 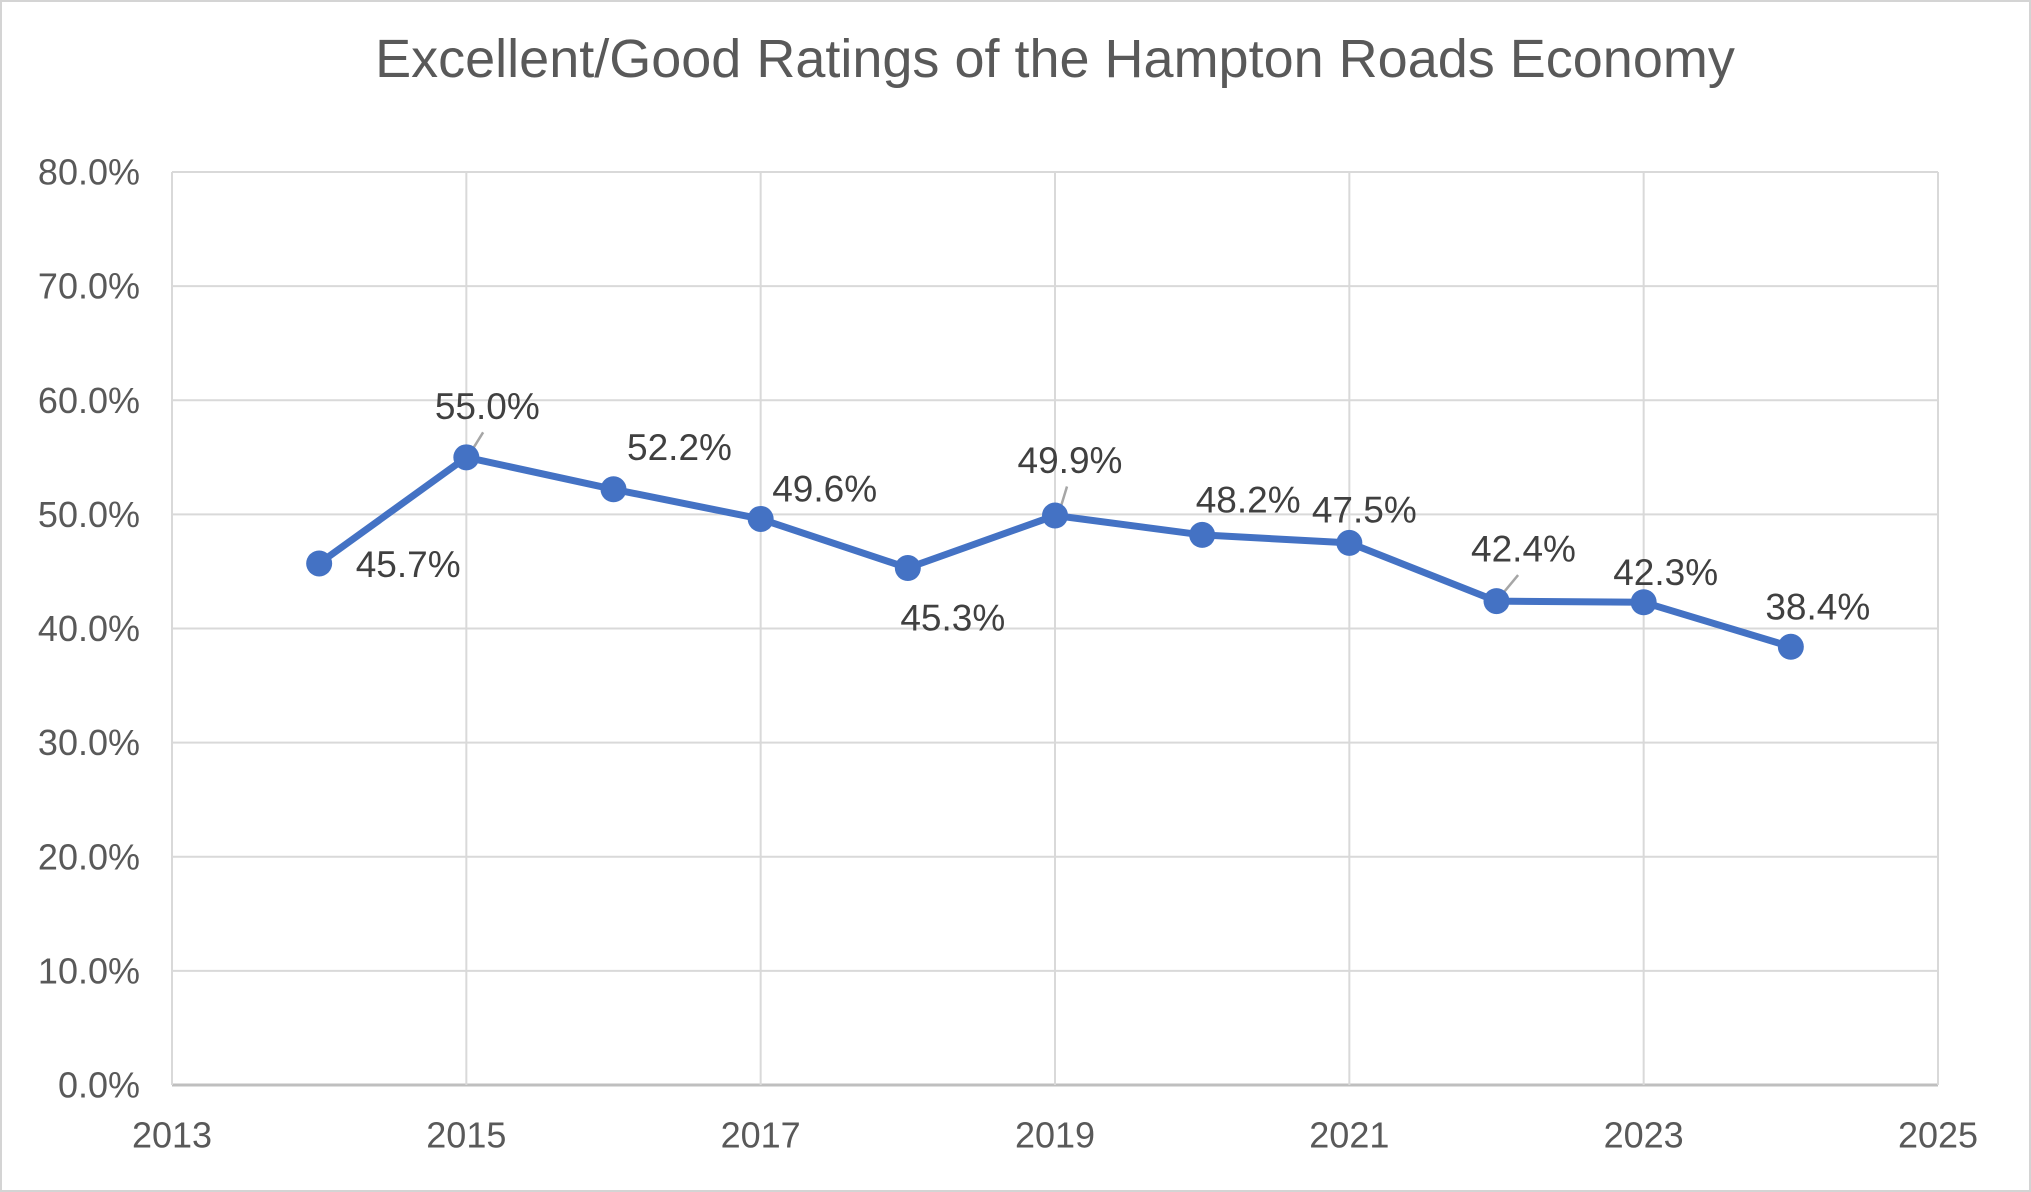 I want to click on y-axis-tick-label: 40.0%, so click(x=89, y=628).